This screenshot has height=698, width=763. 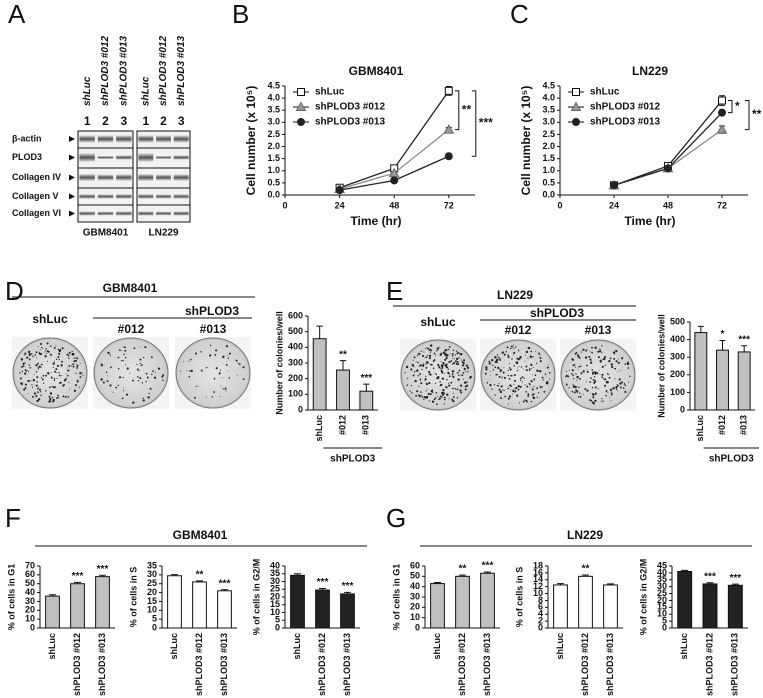 I want to click on significance: ***, so click(x=744, y=339).